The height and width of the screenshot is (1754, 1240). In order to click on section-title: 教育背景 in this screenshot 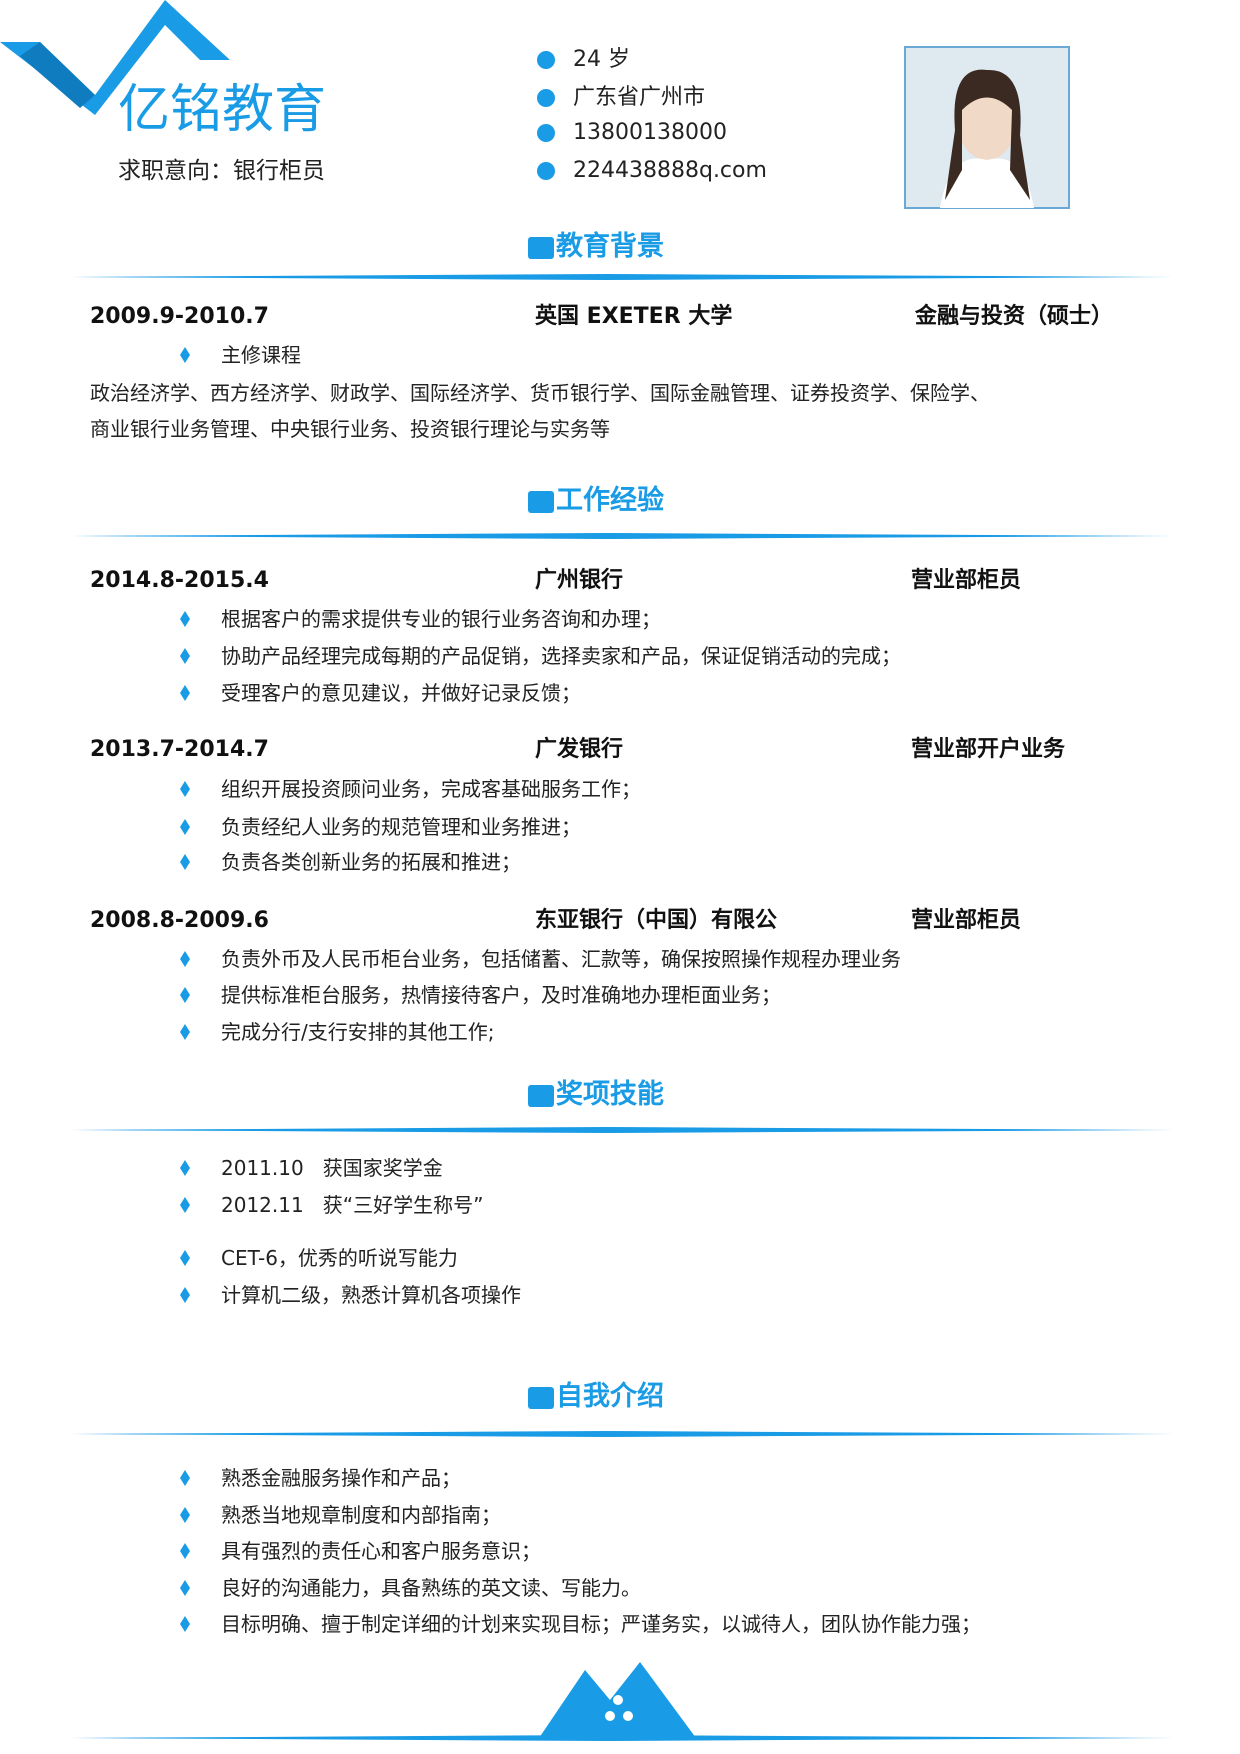, I will do `click(610, 246)`.